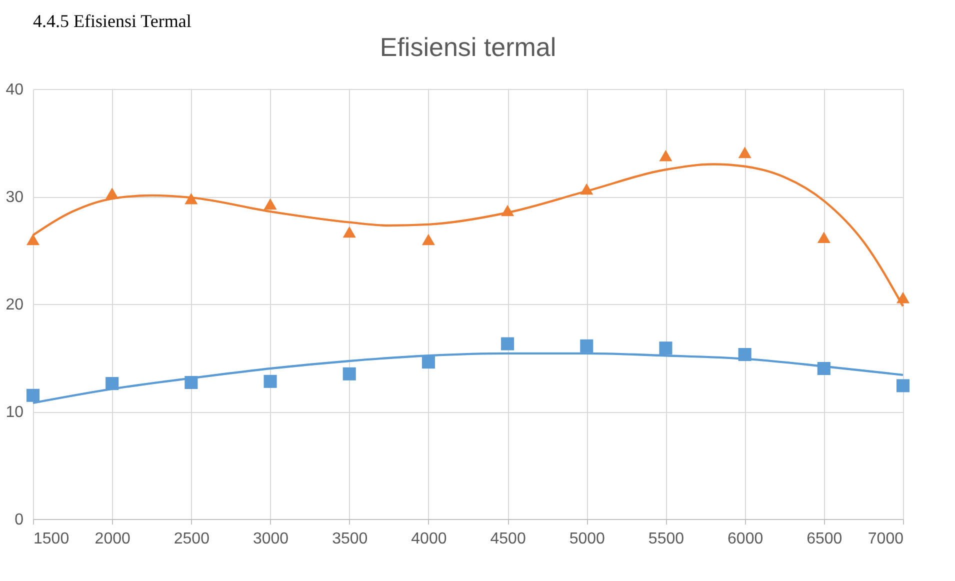  I want to click on x-tick-label: 6000, so click(746, 539).